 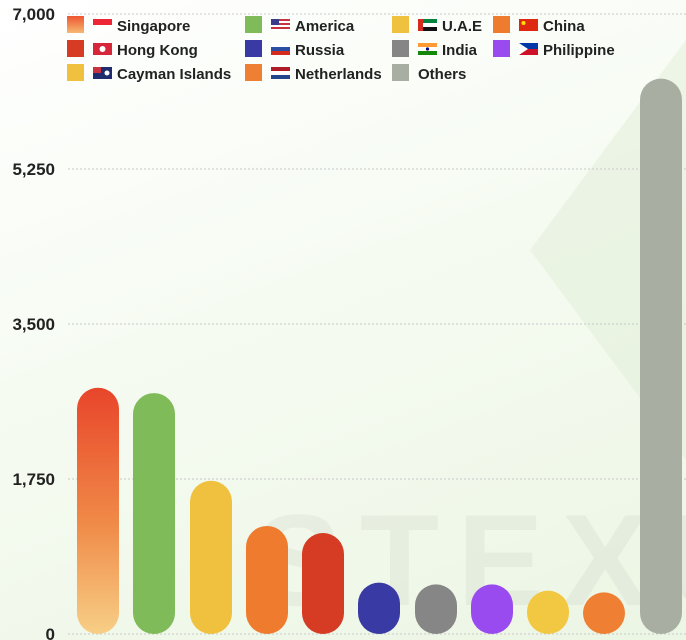 What do you see at coordinates (379, 608) in the screenshot?
I see `bar-russia` at bounding box center [379, 608].